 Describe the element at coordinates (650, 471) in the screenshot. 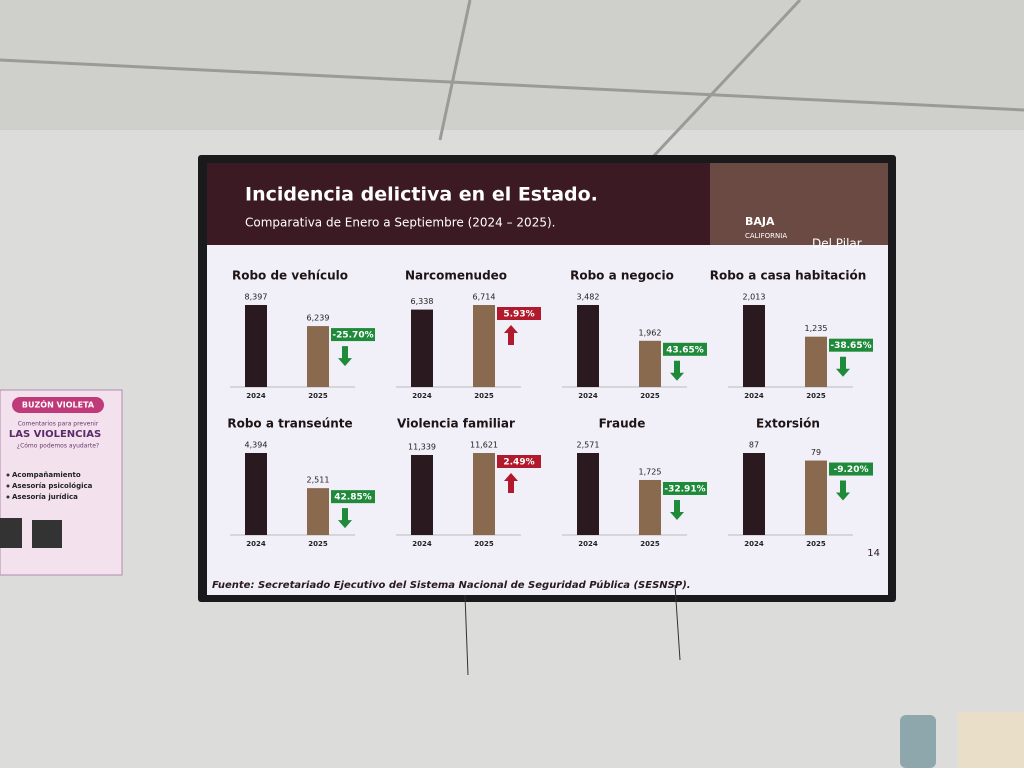

I see `value-label: 1,725` at that location.